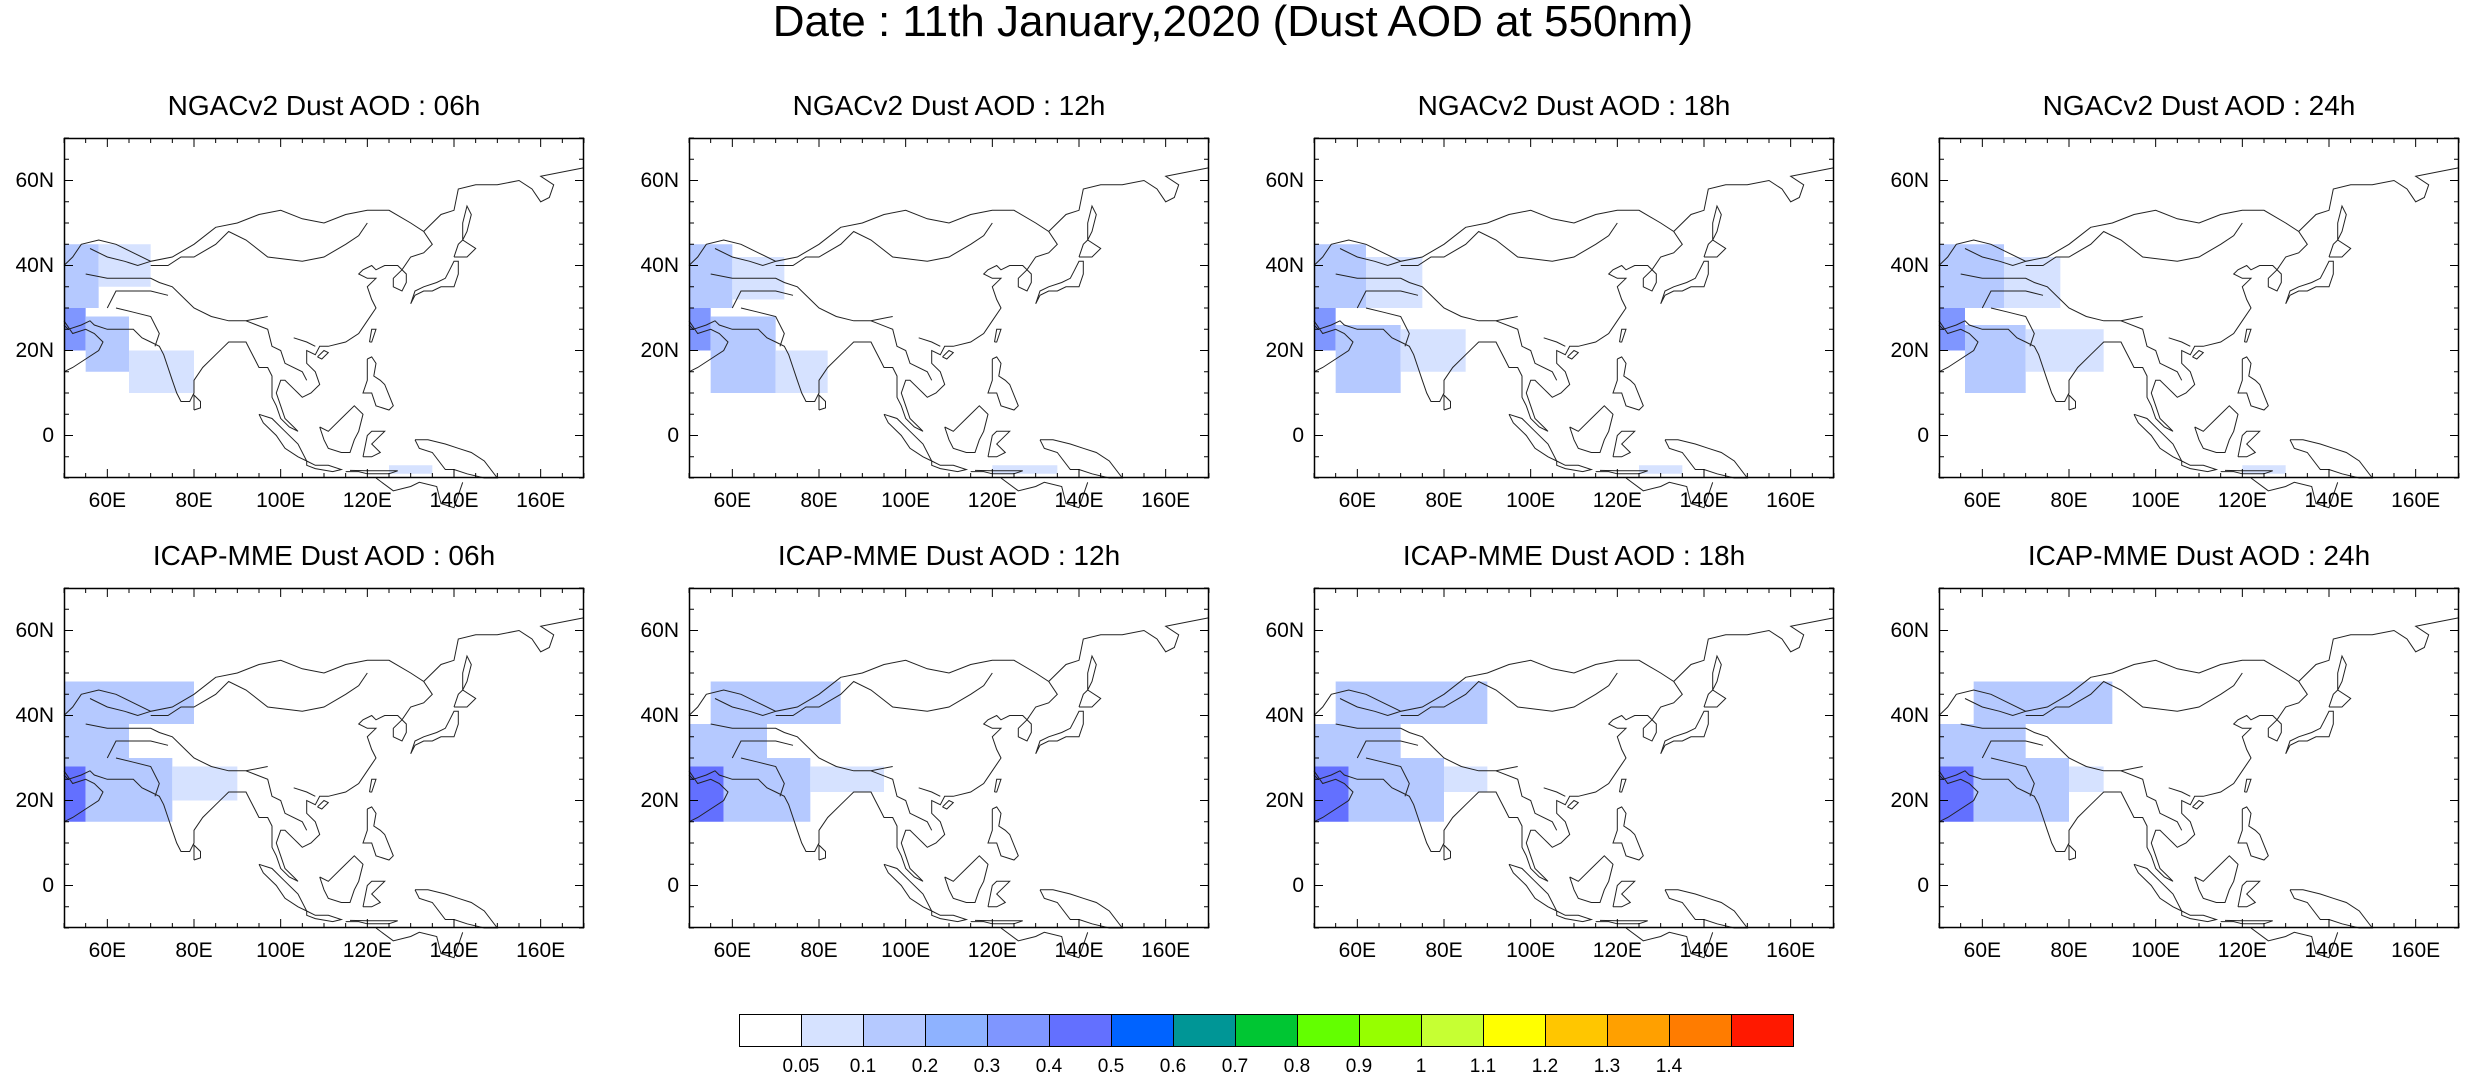 This screenshot has height=1077, width=2466. Describe the element at coordinates (1284, 265) in the screenshot. I see `lat-tick-label: 40N` at that location.